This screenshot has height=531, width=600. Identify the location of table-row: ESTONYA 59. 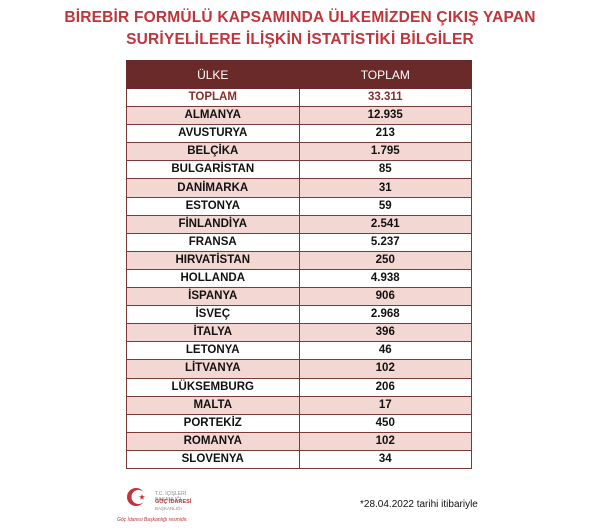
(299, 206).